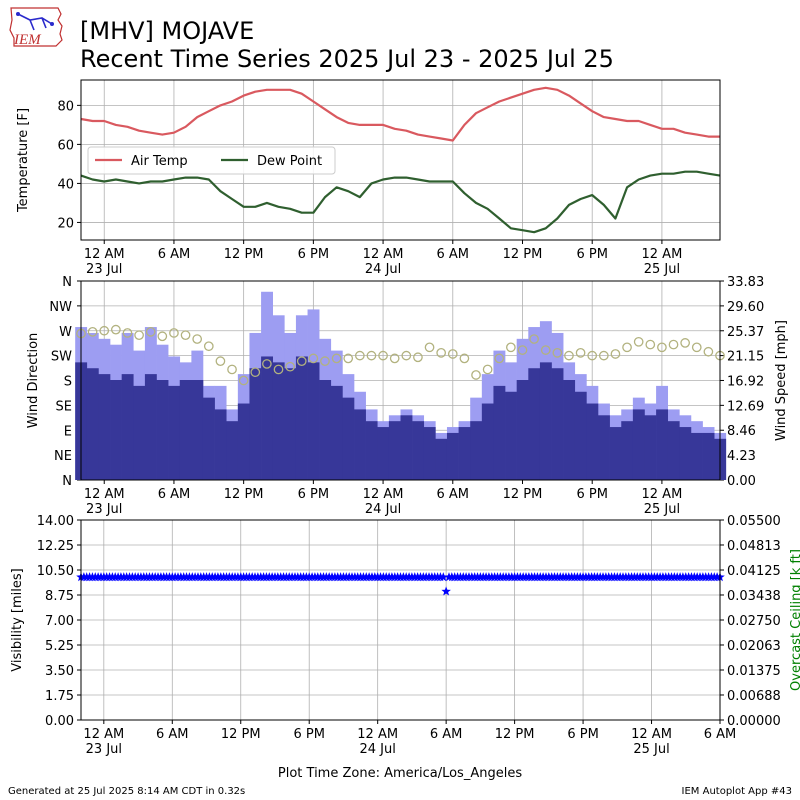 This screenshot has width=800, height=800. Describe the element at coordinates (745, 282) in the screenshot. I see `y2-tick-label: 33.83` at that location.